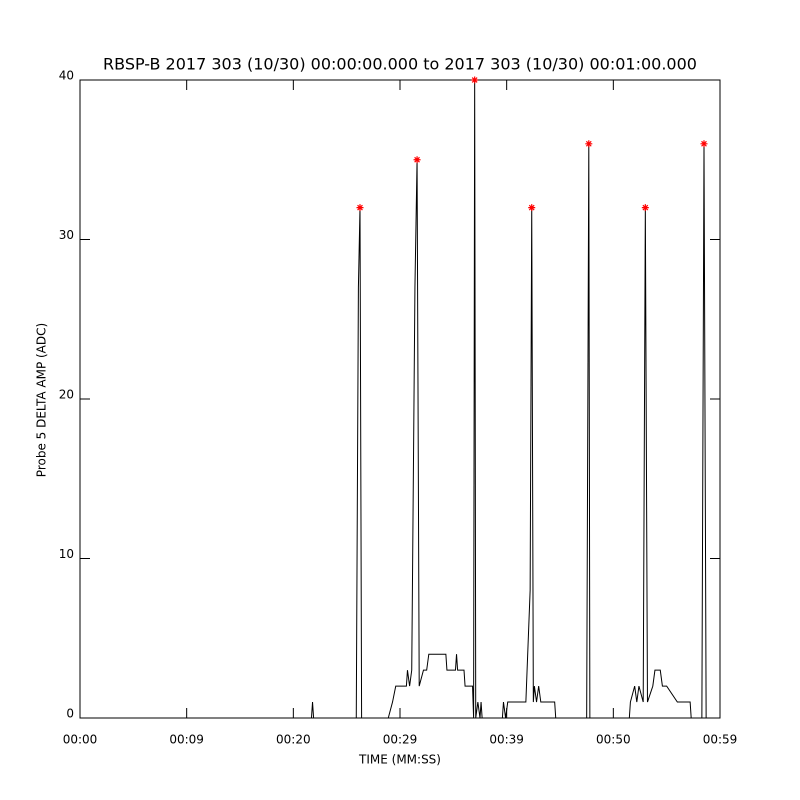  What do you see at coordinates (506, 740) in the screenshot?
I see `x-tick-label: 00:39` at bounding box center [506, 740].